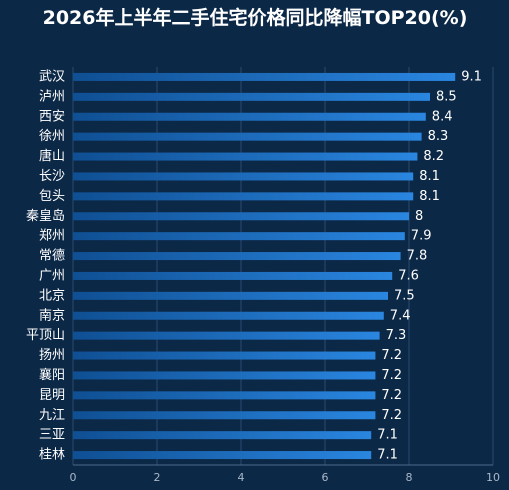 The image size is (509, 490). Describe the element at coordinates (52, 76) in the screenshot. I see `y-tick-label: 武汉` at that location.